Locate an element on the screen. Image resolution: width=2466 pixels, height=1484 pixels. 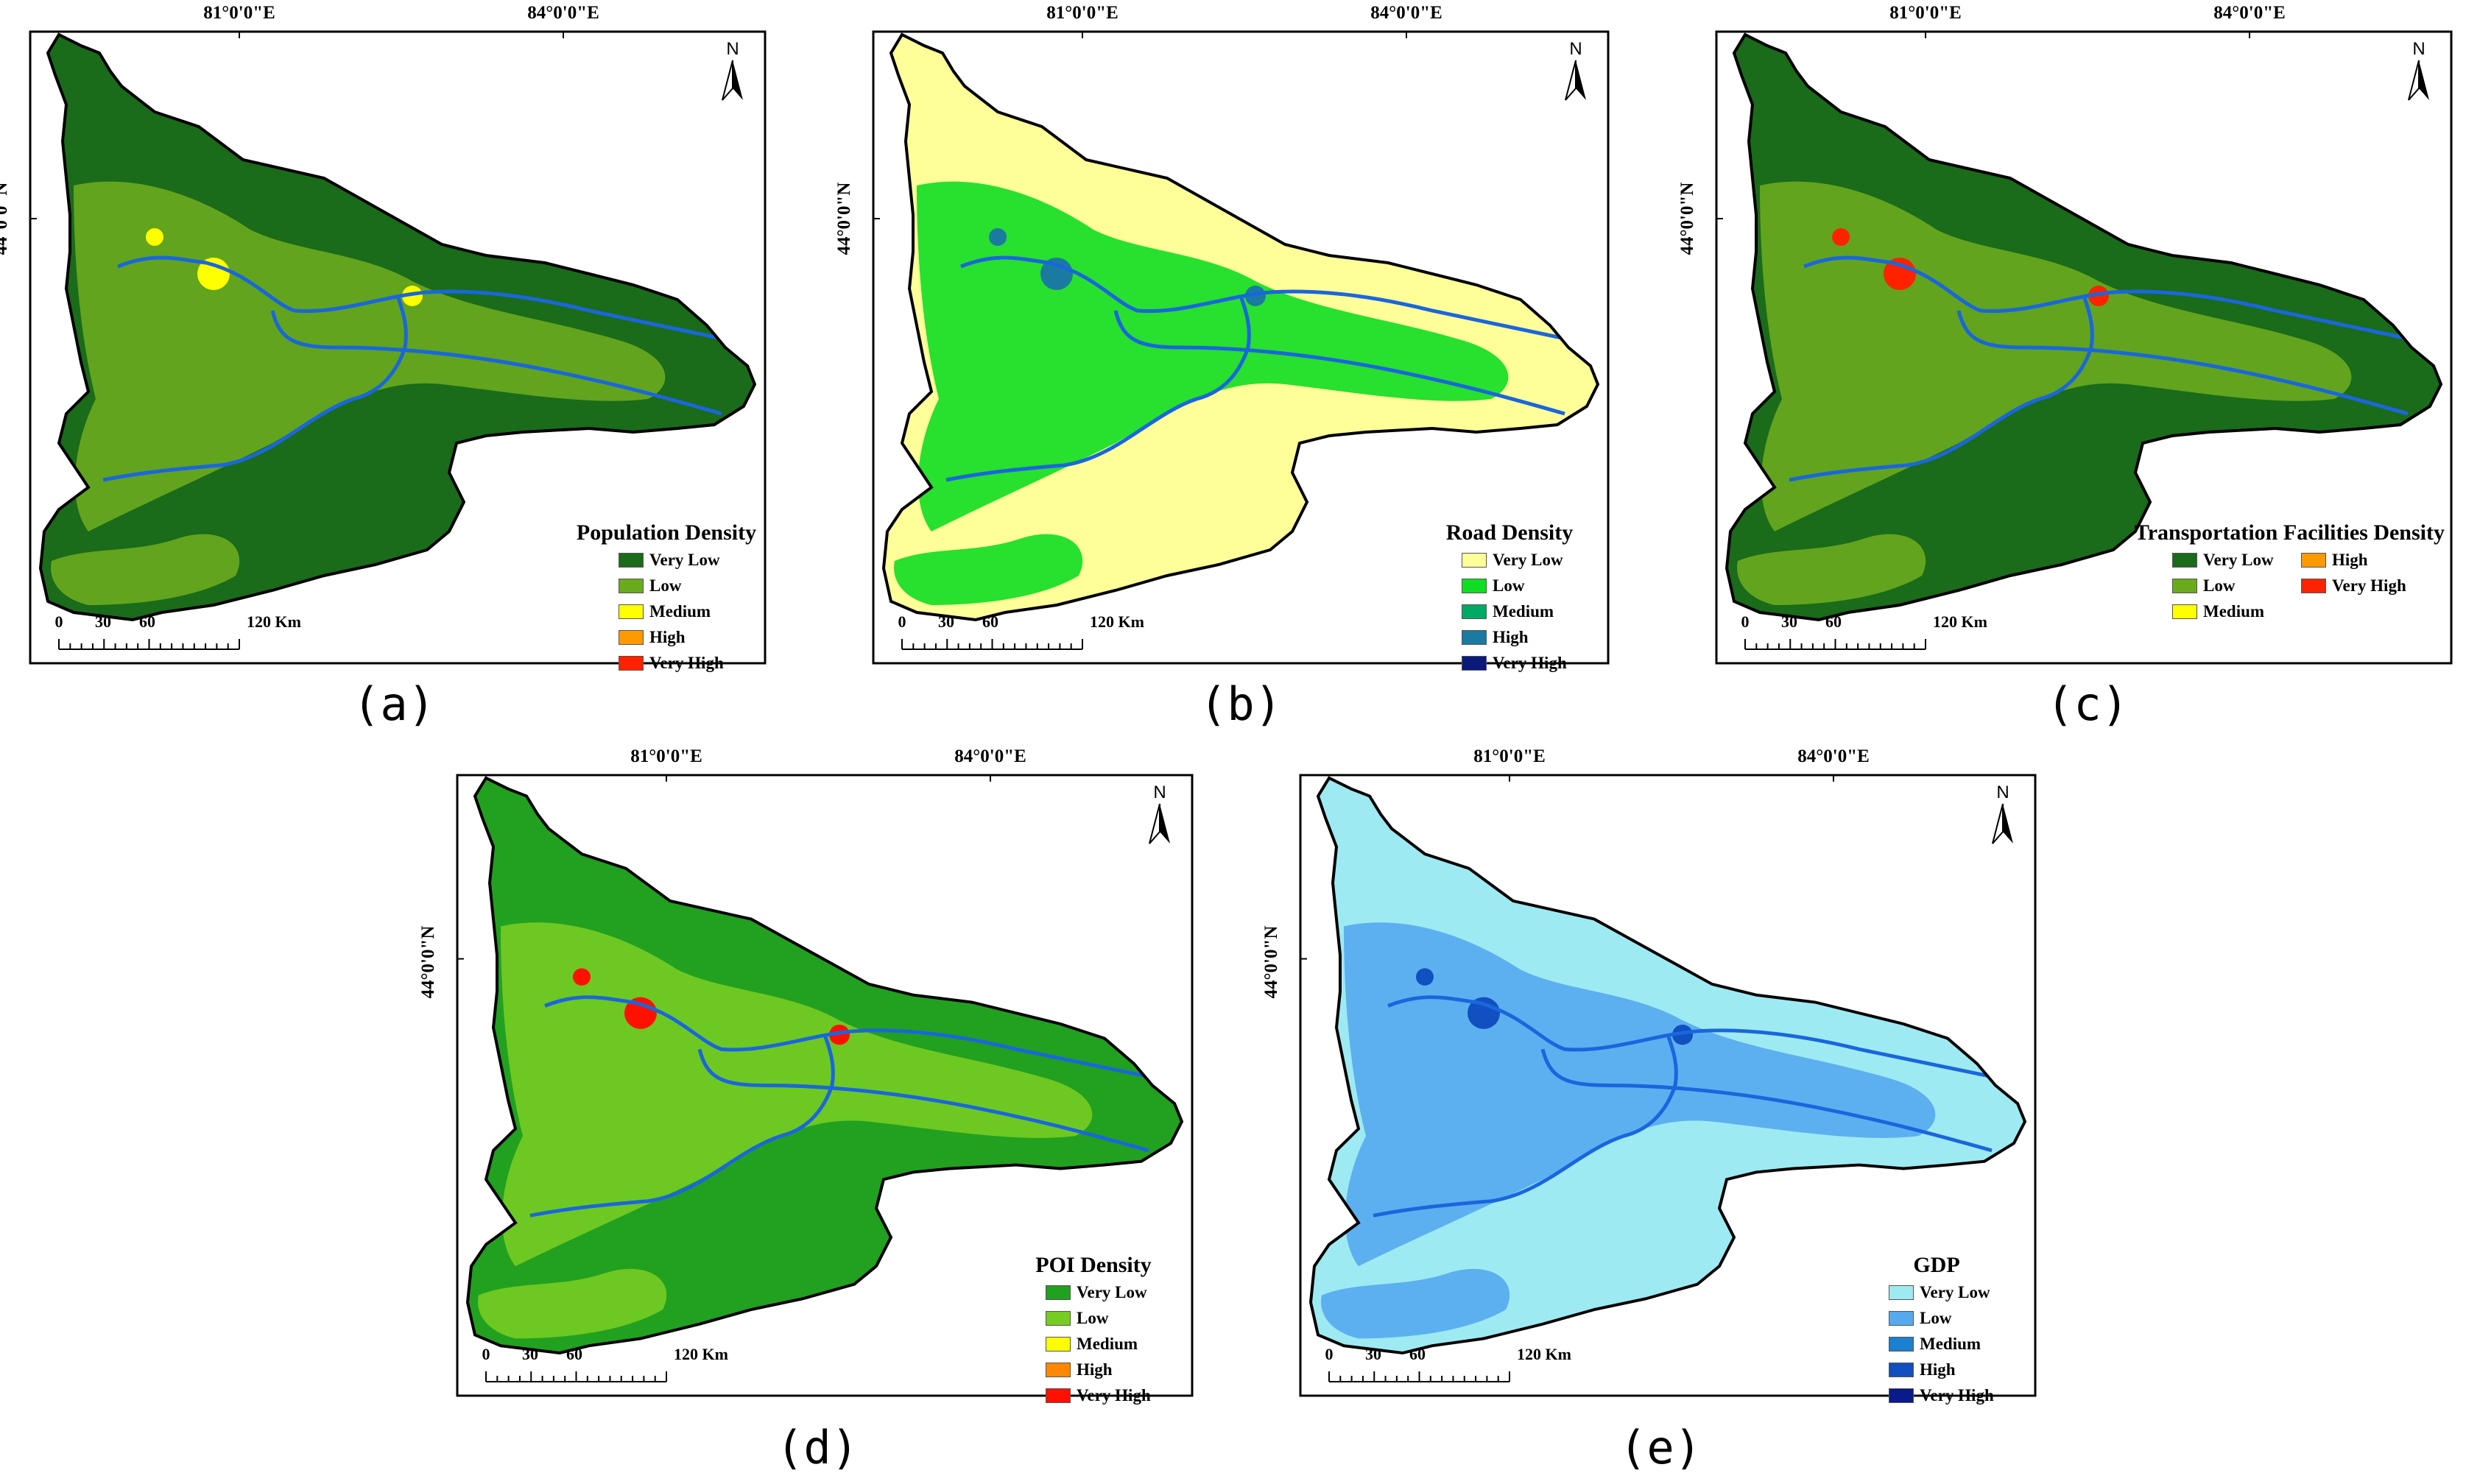
panel-caption: (e) is located at coordinates (1660, 1447).